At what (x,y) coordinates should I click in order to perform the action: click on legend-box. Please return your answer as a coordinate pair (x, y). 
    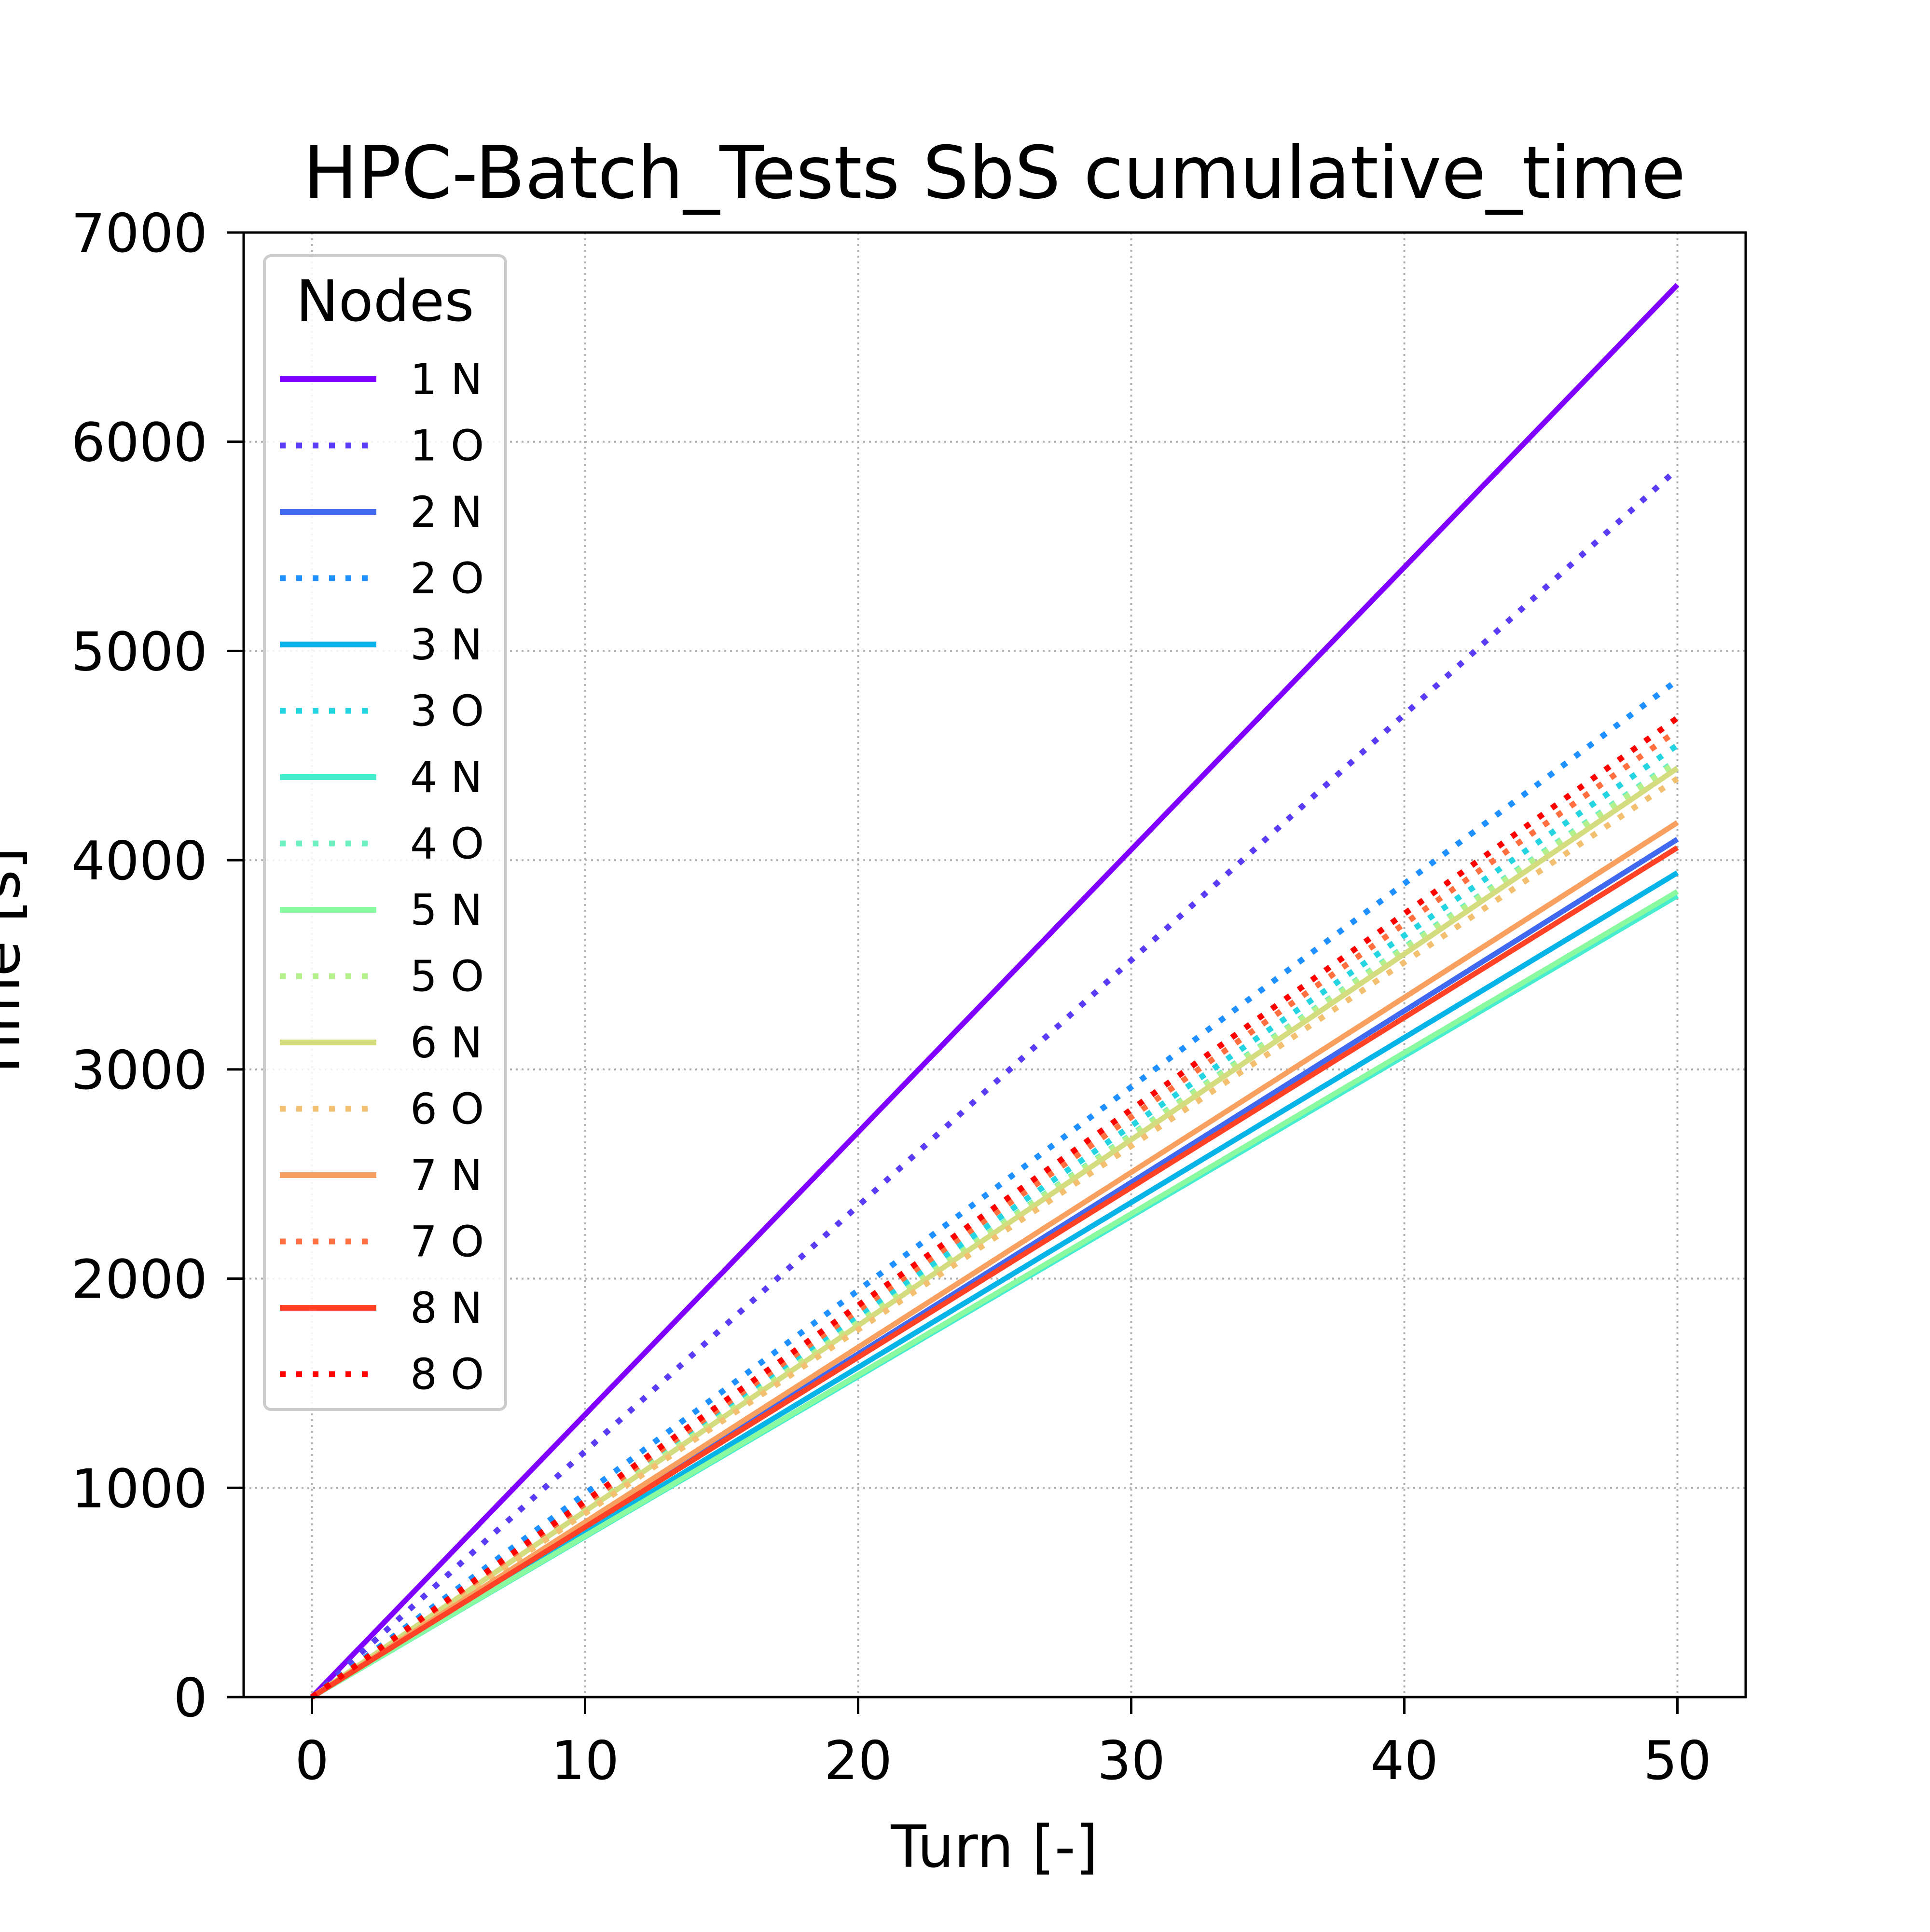
    Looking at the image, I should click on (385, 832).